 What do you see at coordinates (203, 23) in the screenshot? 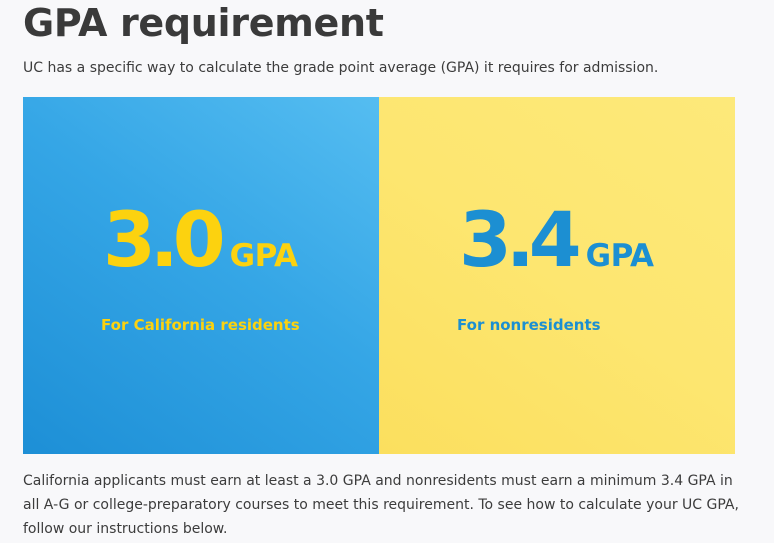
I see `page-title: GPA requirement` at bounding box center [203, 23].